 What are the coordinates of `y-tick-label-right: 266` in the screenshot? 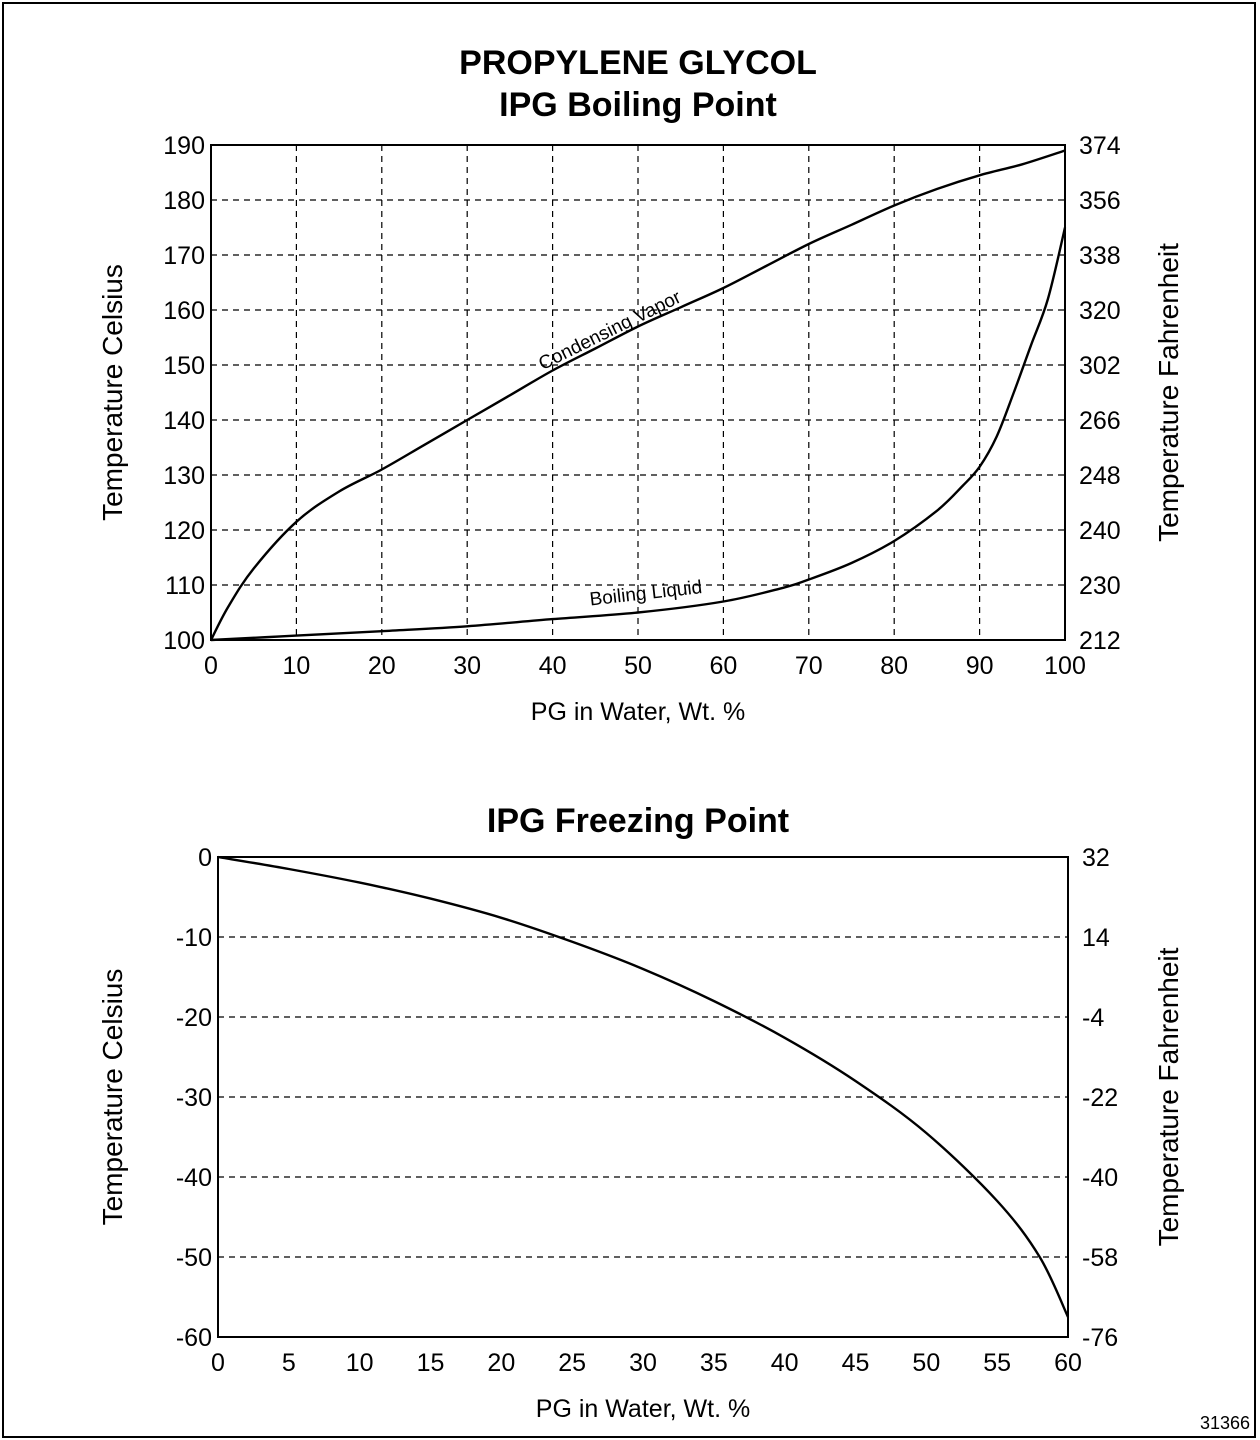 It's located at (1100, 421).